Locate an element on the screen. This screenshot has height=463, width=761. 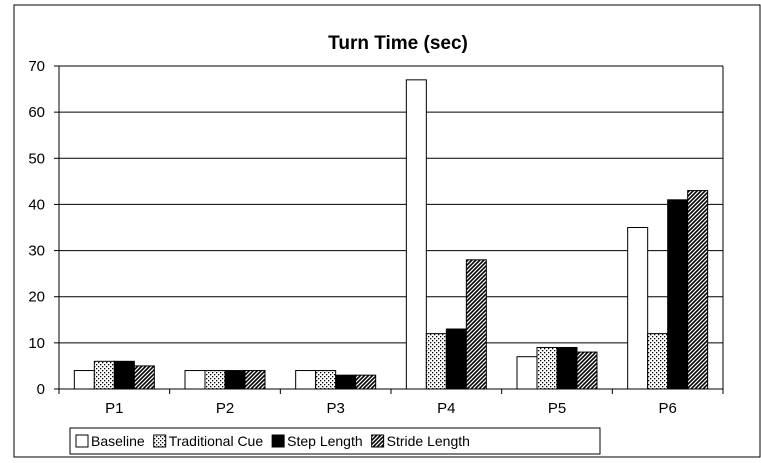
y-tick-label: 60 is located at coordinates (36, 112).